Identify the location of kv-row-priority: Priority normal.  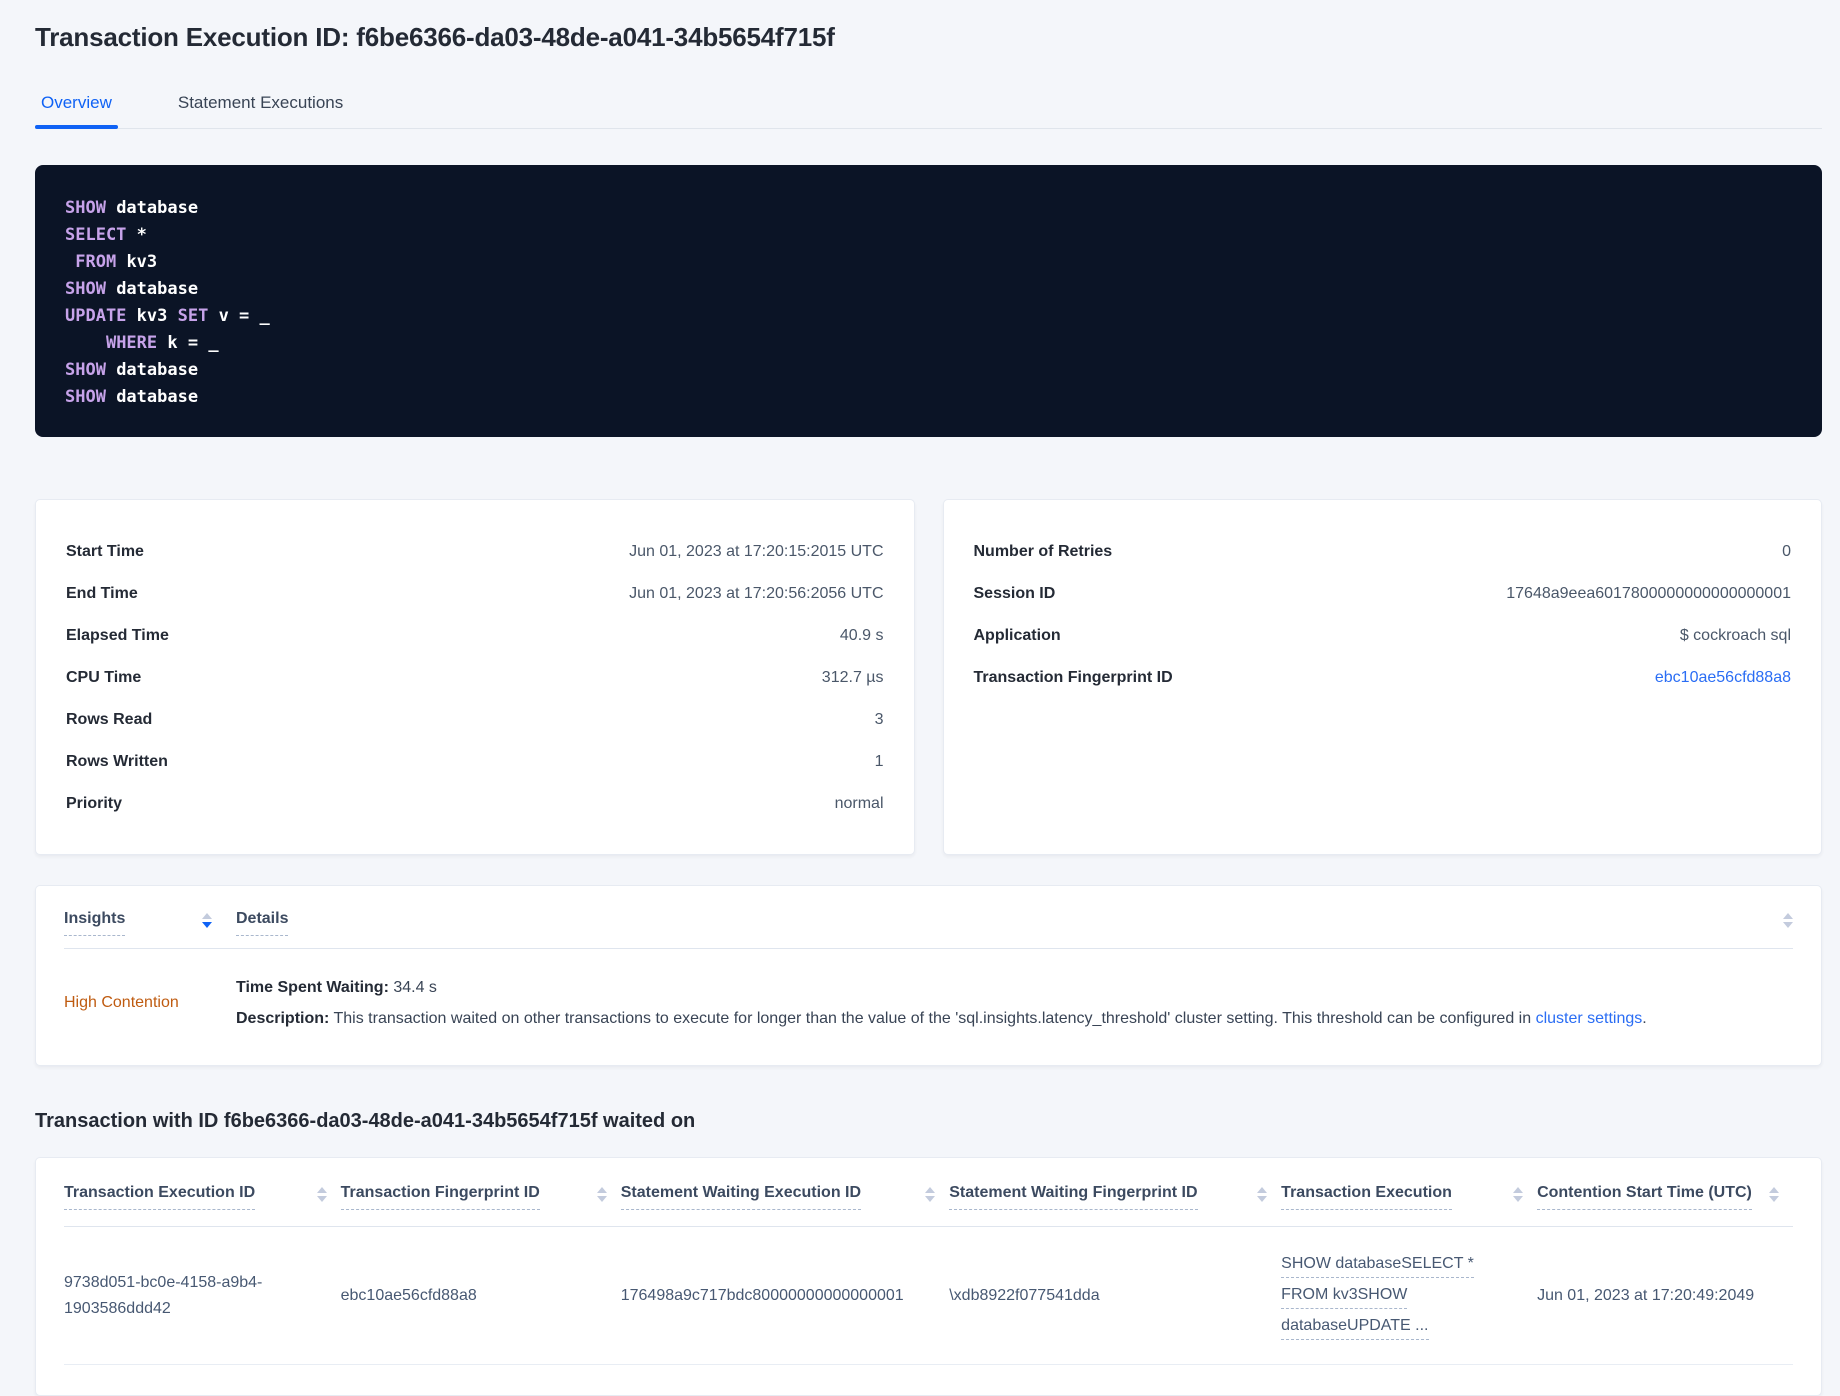
(475, 803).